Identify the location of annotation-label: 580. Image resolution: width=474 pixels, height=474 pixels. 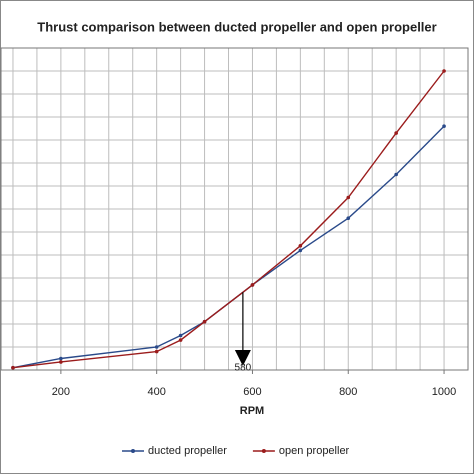
(243, 368).